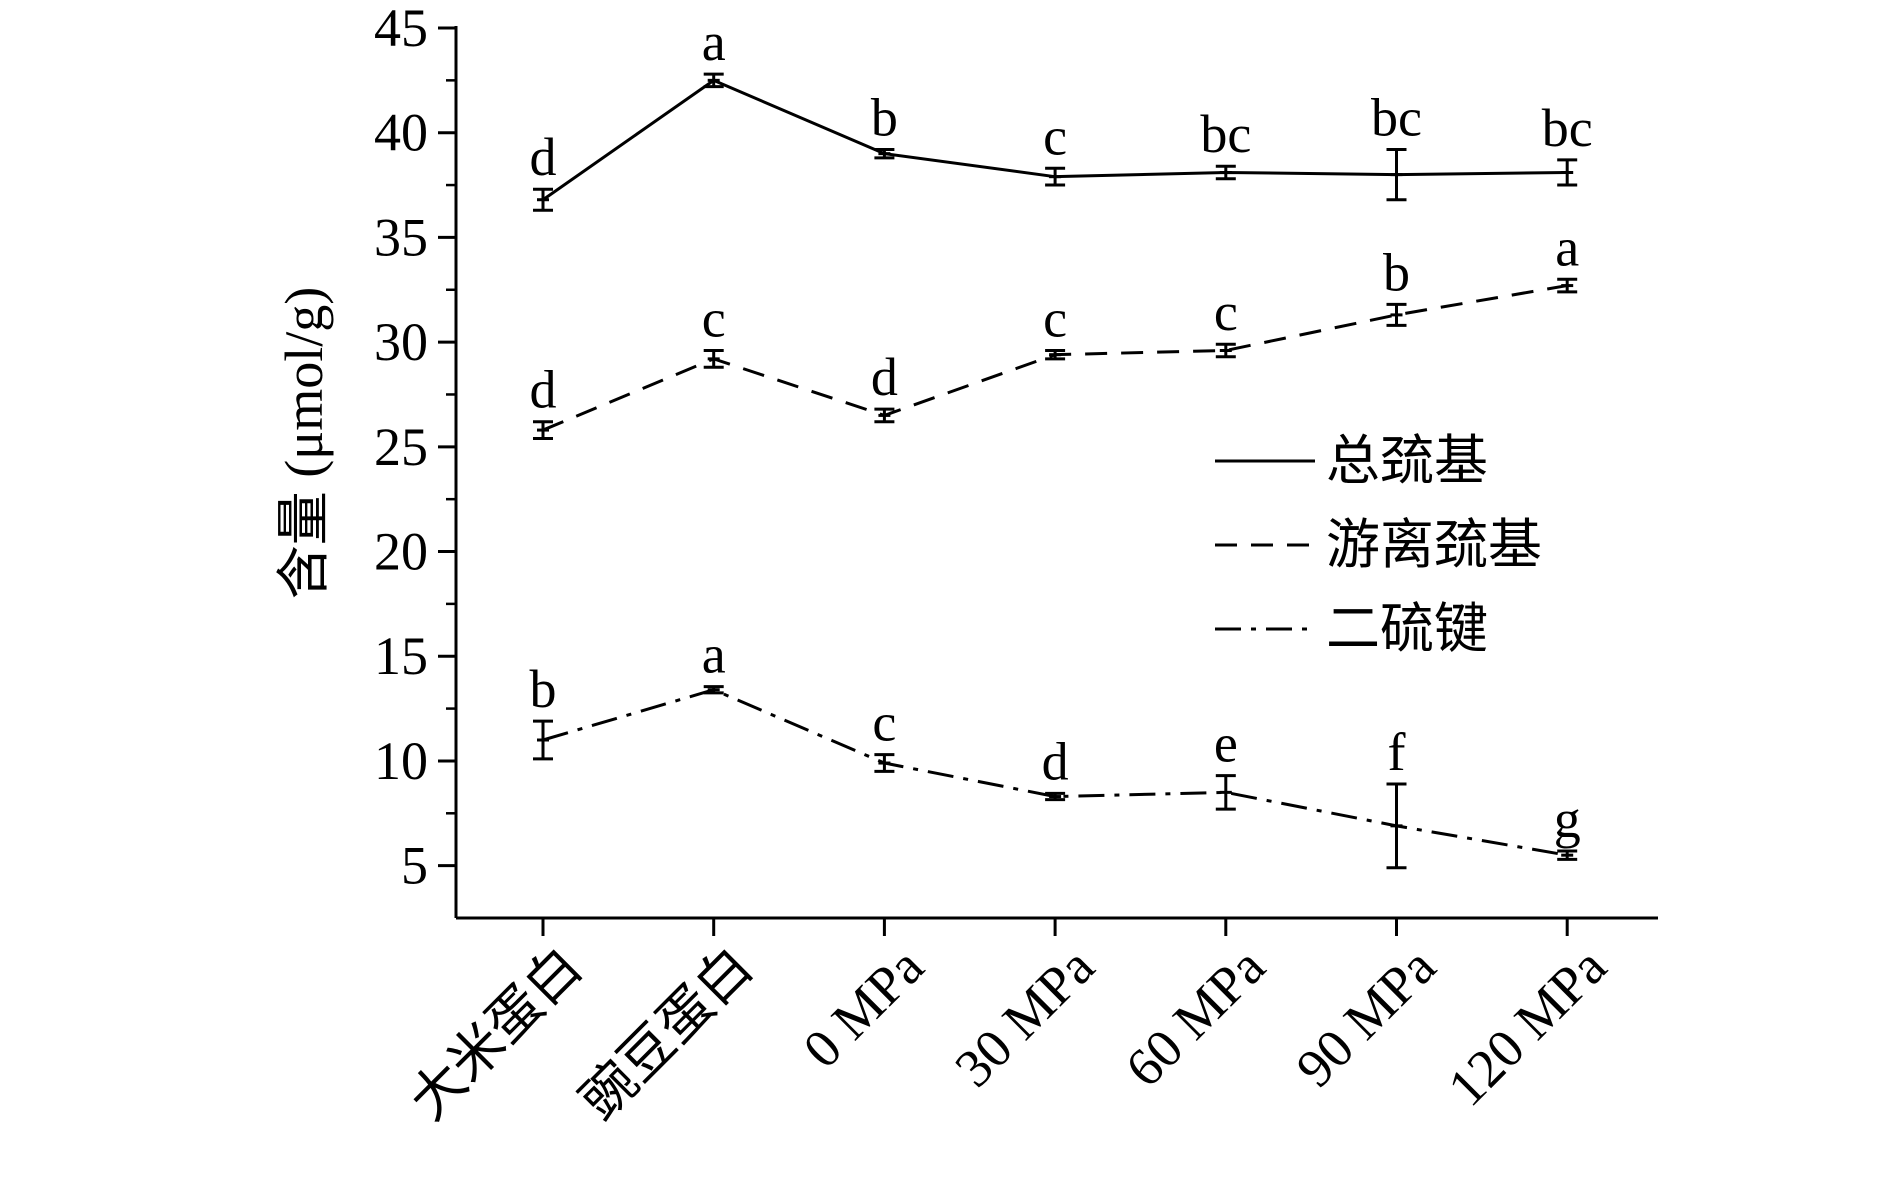 The image size is (1890, 1181). Describe the element at coordinates (666, 1033) in the screenshot. I see `x-tick-label: 豌豆蛋白` at that location.